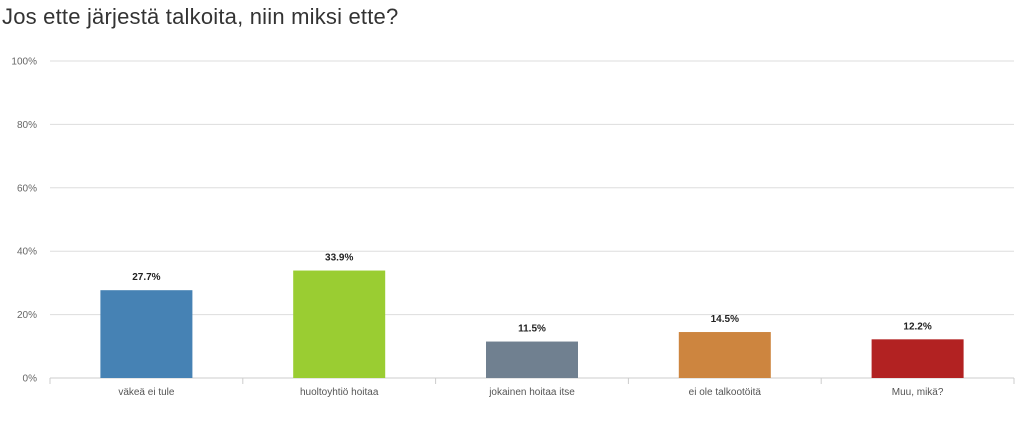 This screenshot has width=1024, height=426. What do you see at coordinates (146, 277) in the screenshot?
I see `data-label: 27.7%` at bounding box center [146, 277].